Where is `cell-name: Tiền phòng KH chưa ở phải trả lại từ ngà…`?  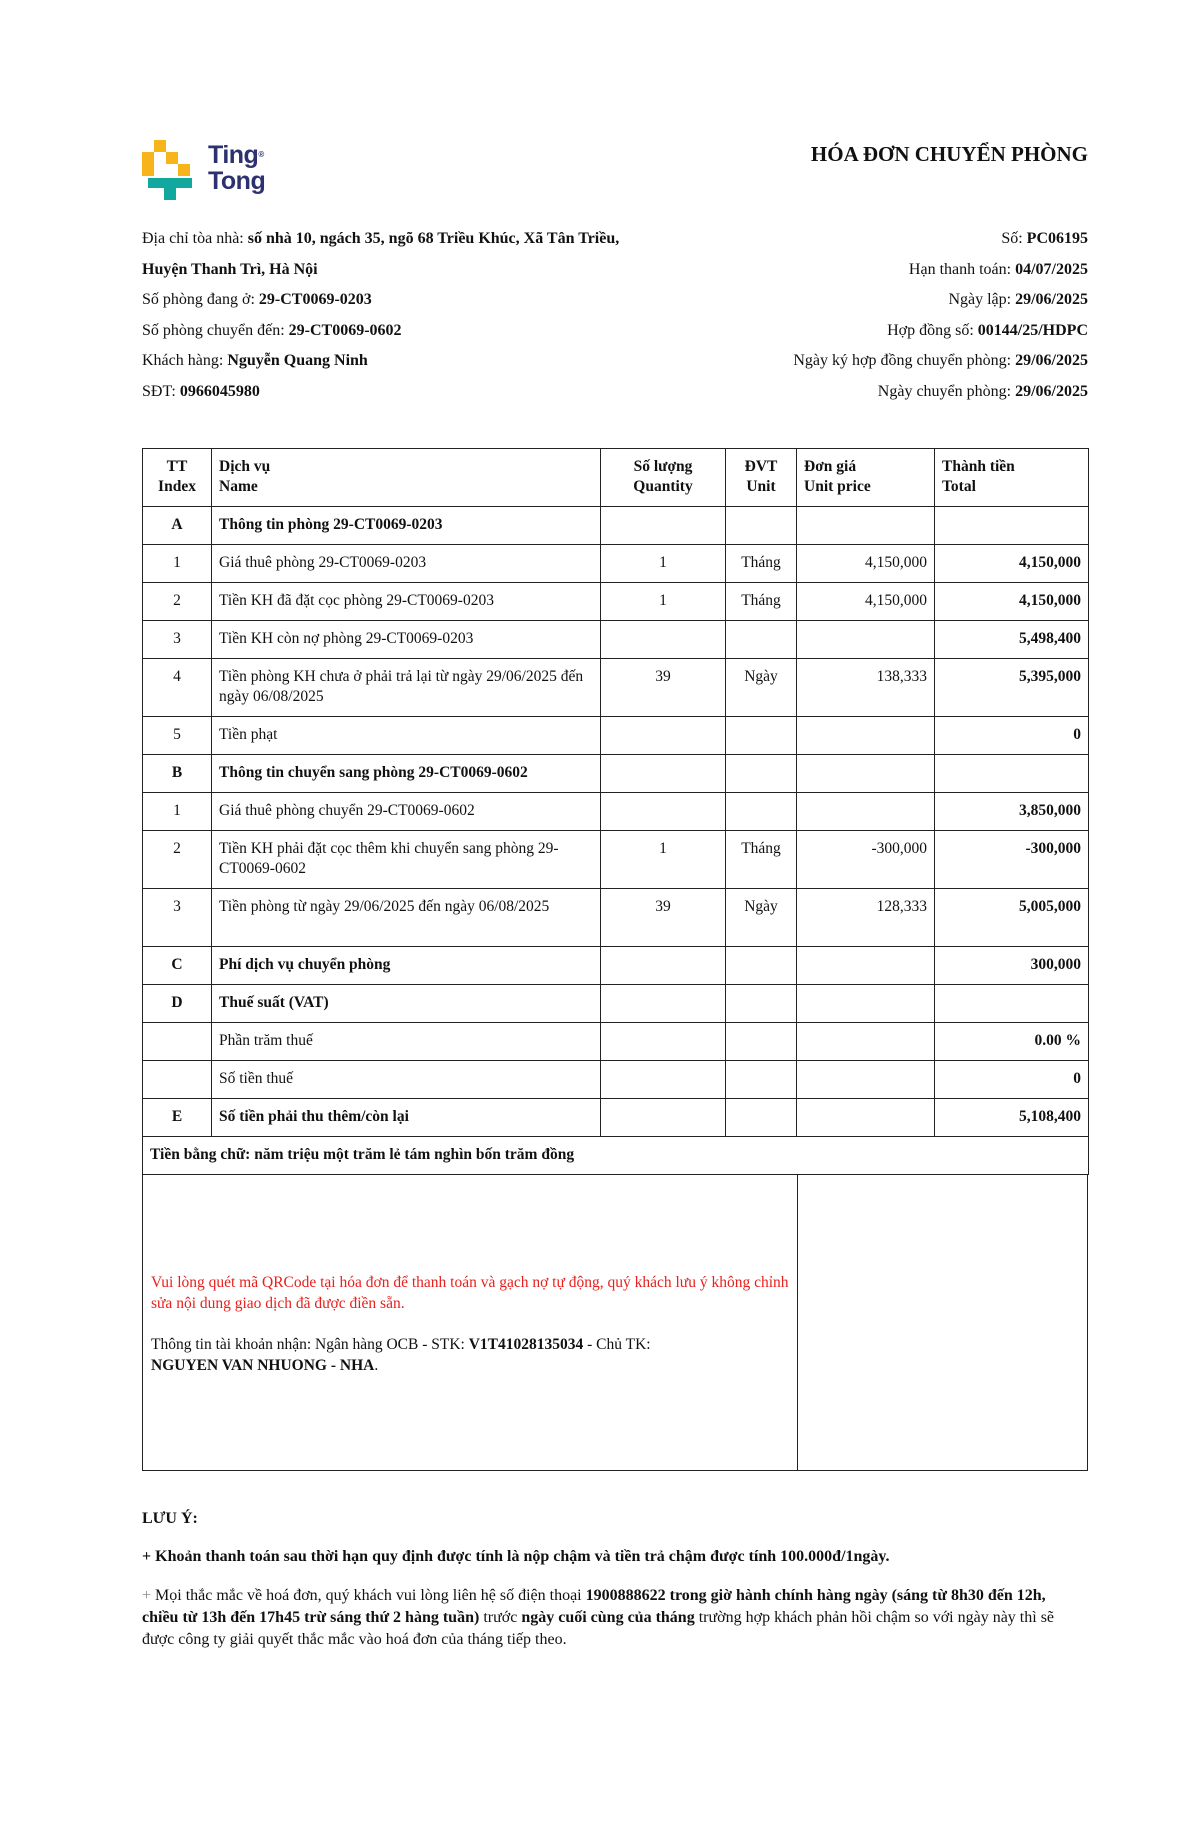
cell-name: Tiền phòng KH chưa ở phải trả lại từ ngà… is located at coordinates (406, 687).